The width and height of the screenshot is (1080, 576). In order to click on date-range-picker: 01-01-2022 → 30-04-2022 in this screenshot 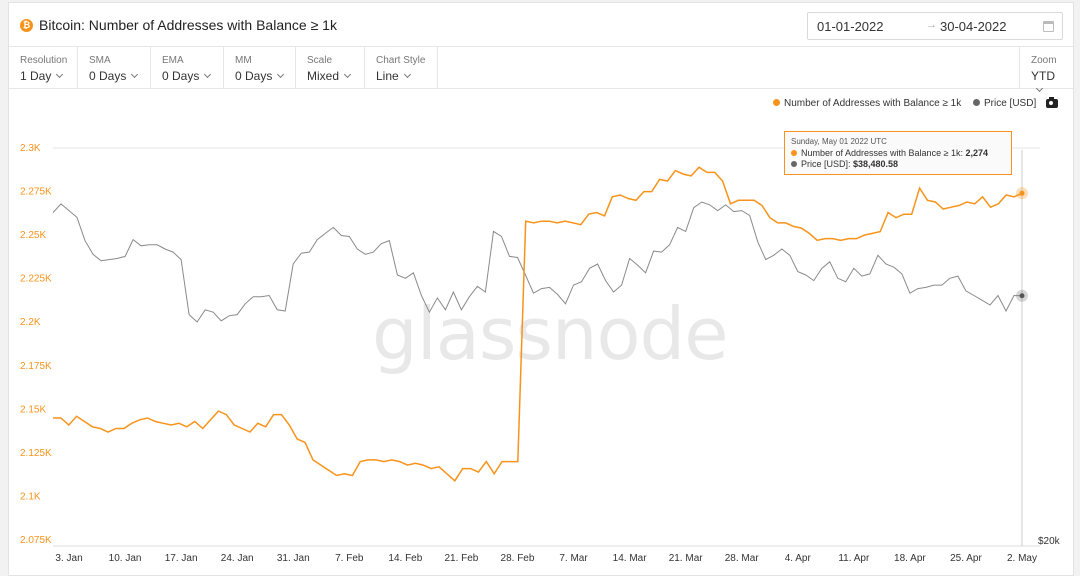, I will do `click(935, 26)`.